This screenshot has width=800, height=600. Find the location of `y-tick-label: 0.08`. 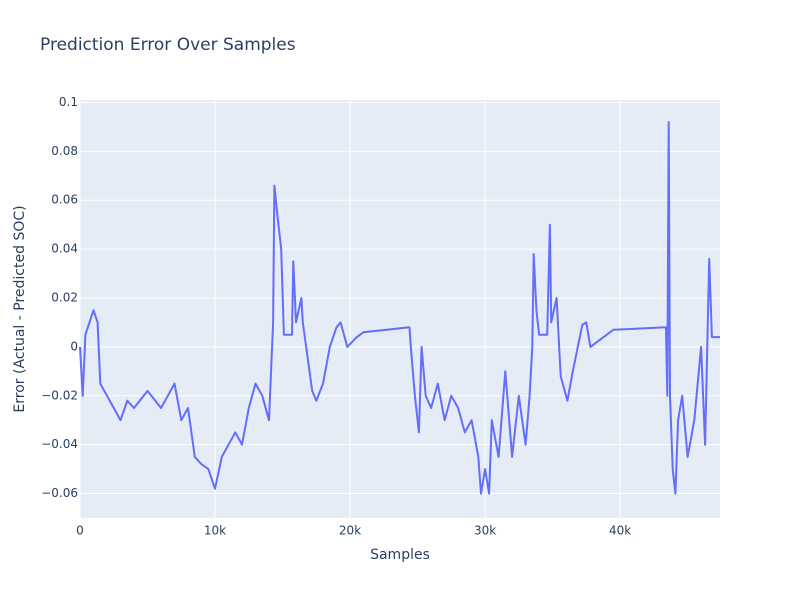

y-tick-label: 0.08 is located at coordinates (64, 151).